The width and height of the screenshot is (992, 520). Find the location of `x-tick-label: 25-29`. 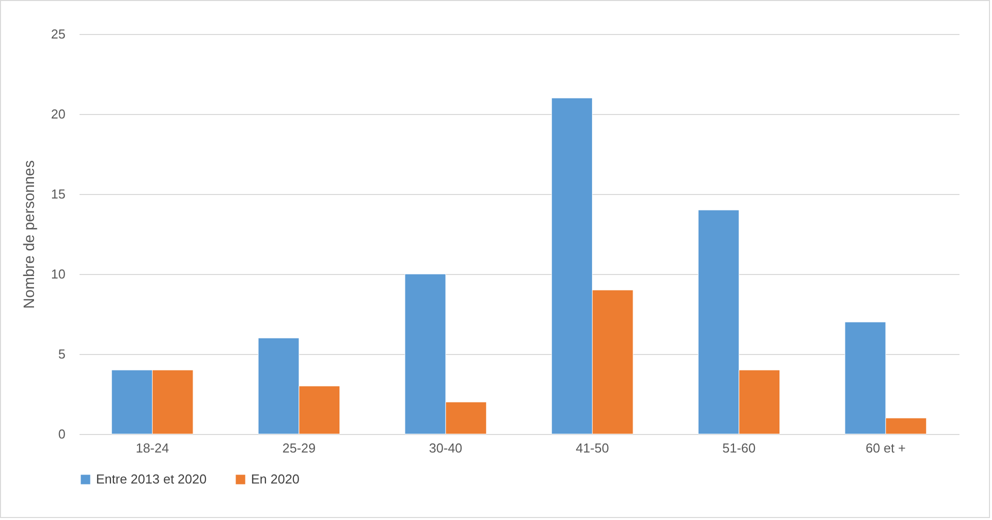

x-tick-label: 25-29 is located at coordinates (299, 448).